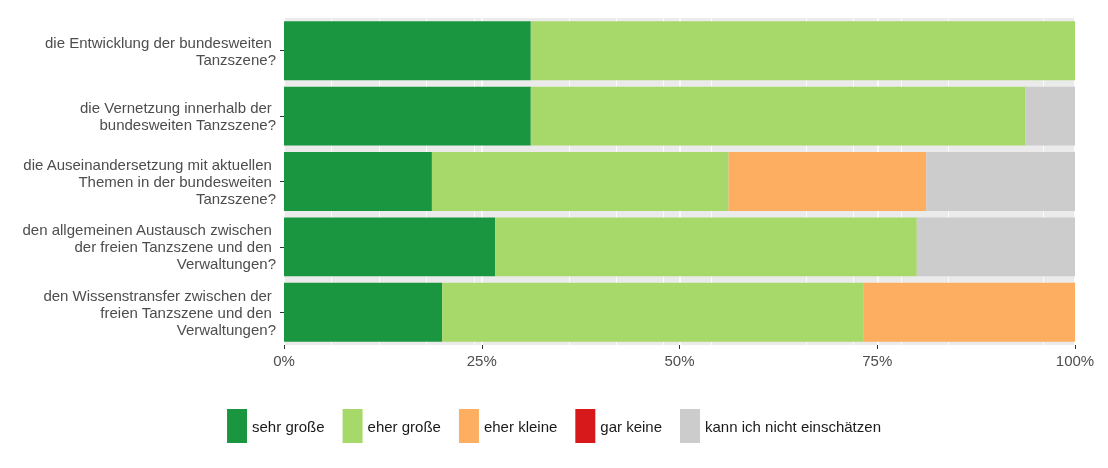  Describe the element at coordinates (404, 426) in the screenshot. I see `legend-label: eher große` at that location.